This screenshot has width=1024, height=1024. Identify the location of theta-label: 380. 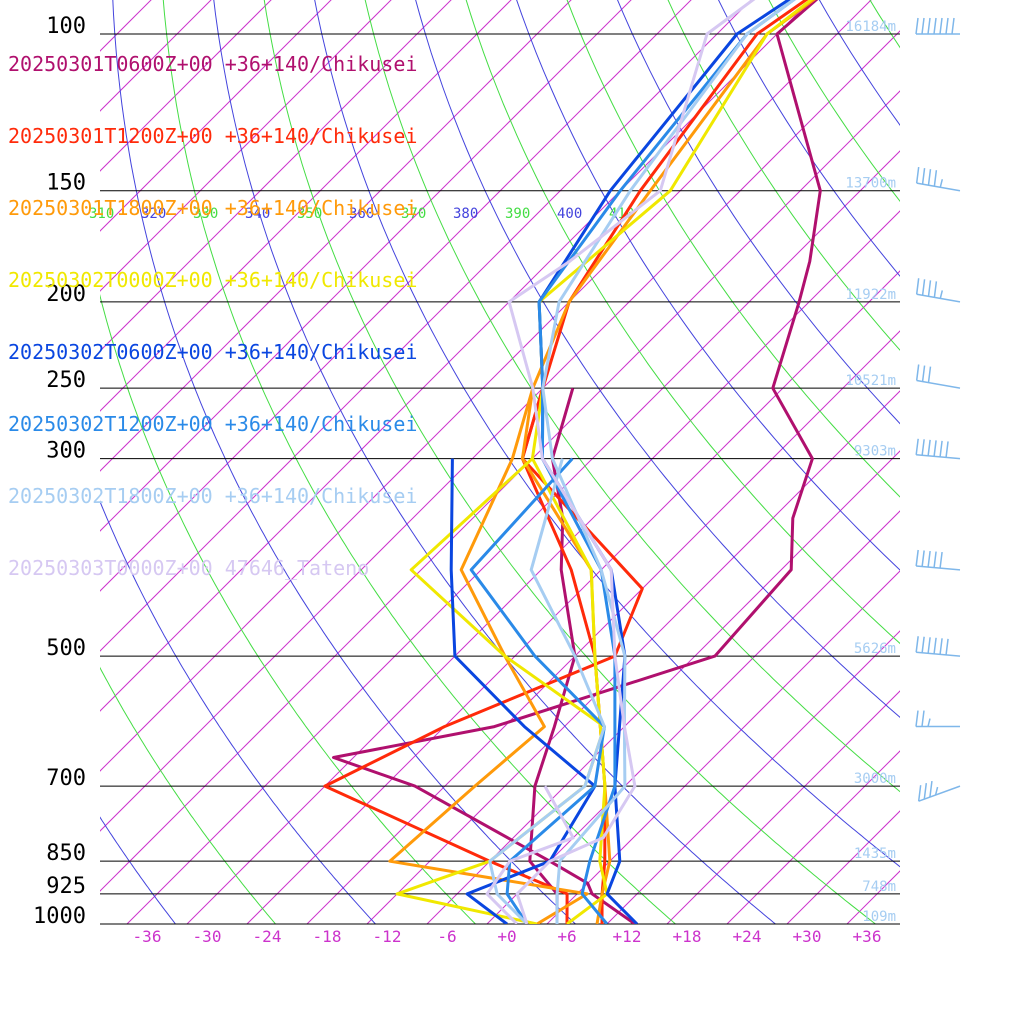
(465, 214).